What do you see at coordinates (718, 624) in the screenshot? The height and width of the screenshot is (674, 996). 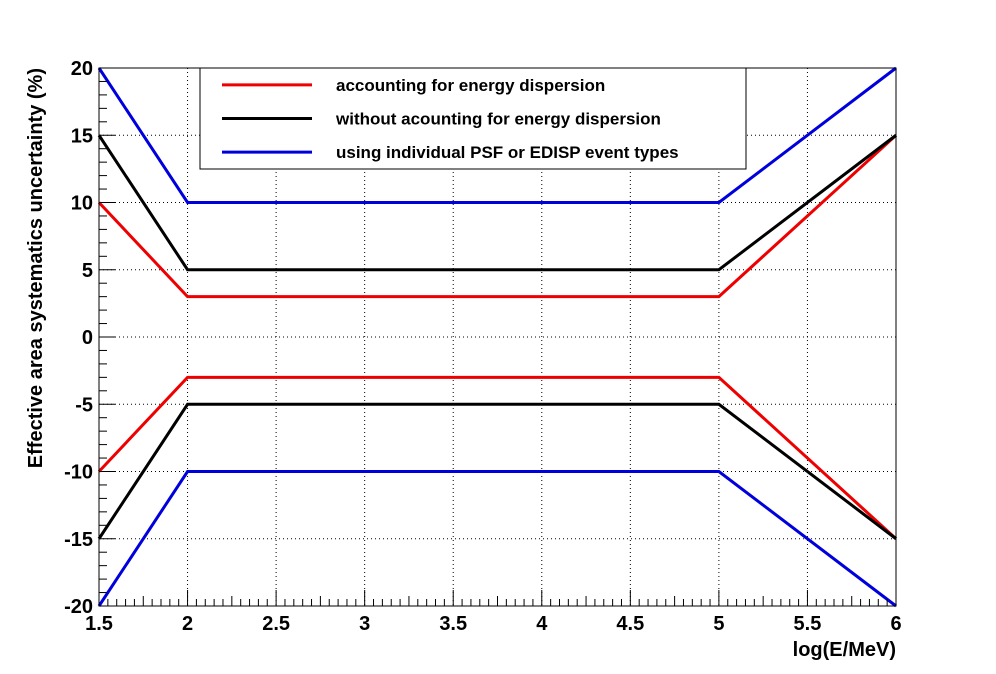 I see `x-tick-label: 5` at bounding box center [718, 624].